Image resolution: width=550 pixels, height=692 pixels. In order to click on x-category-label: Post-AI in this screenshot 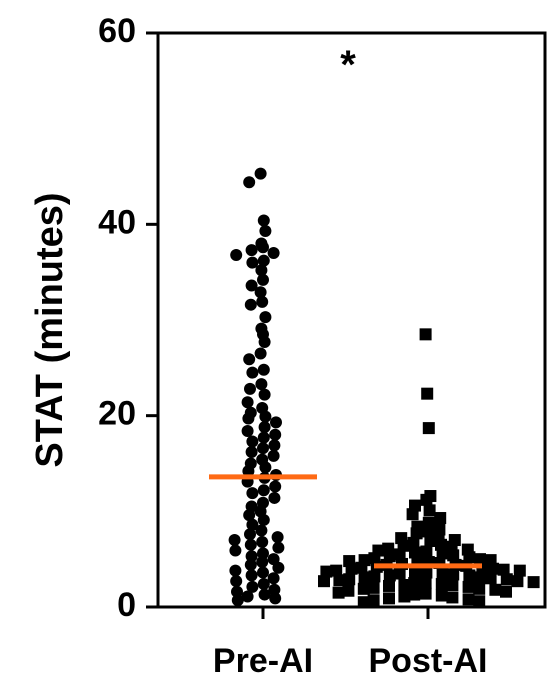, I will do `click(428, 661)`.